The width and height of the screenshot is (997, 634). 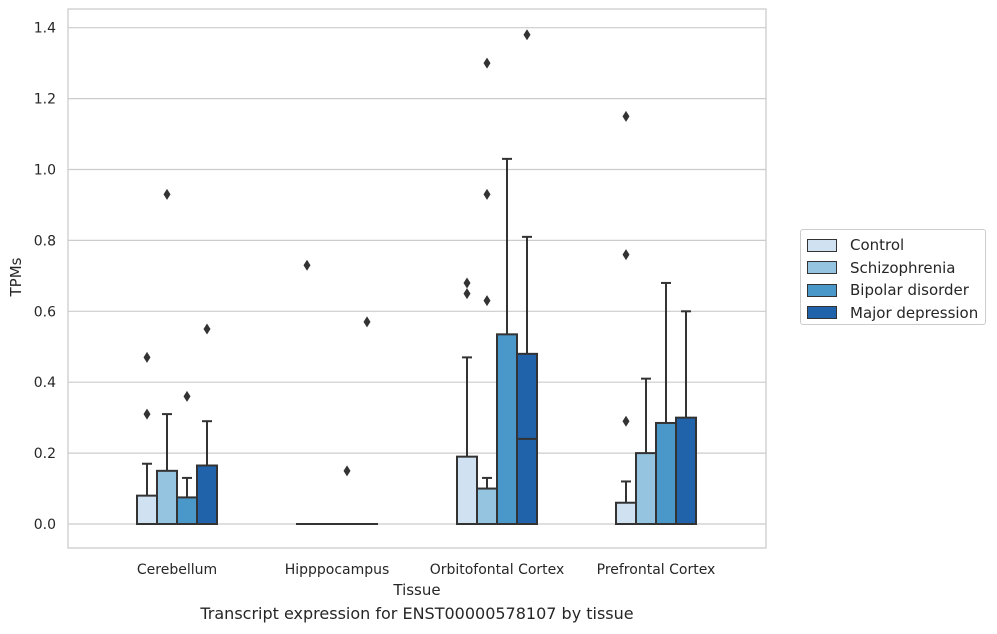 I want to click on legend-item: Bipolar disorder, so click(x=893, y=290).